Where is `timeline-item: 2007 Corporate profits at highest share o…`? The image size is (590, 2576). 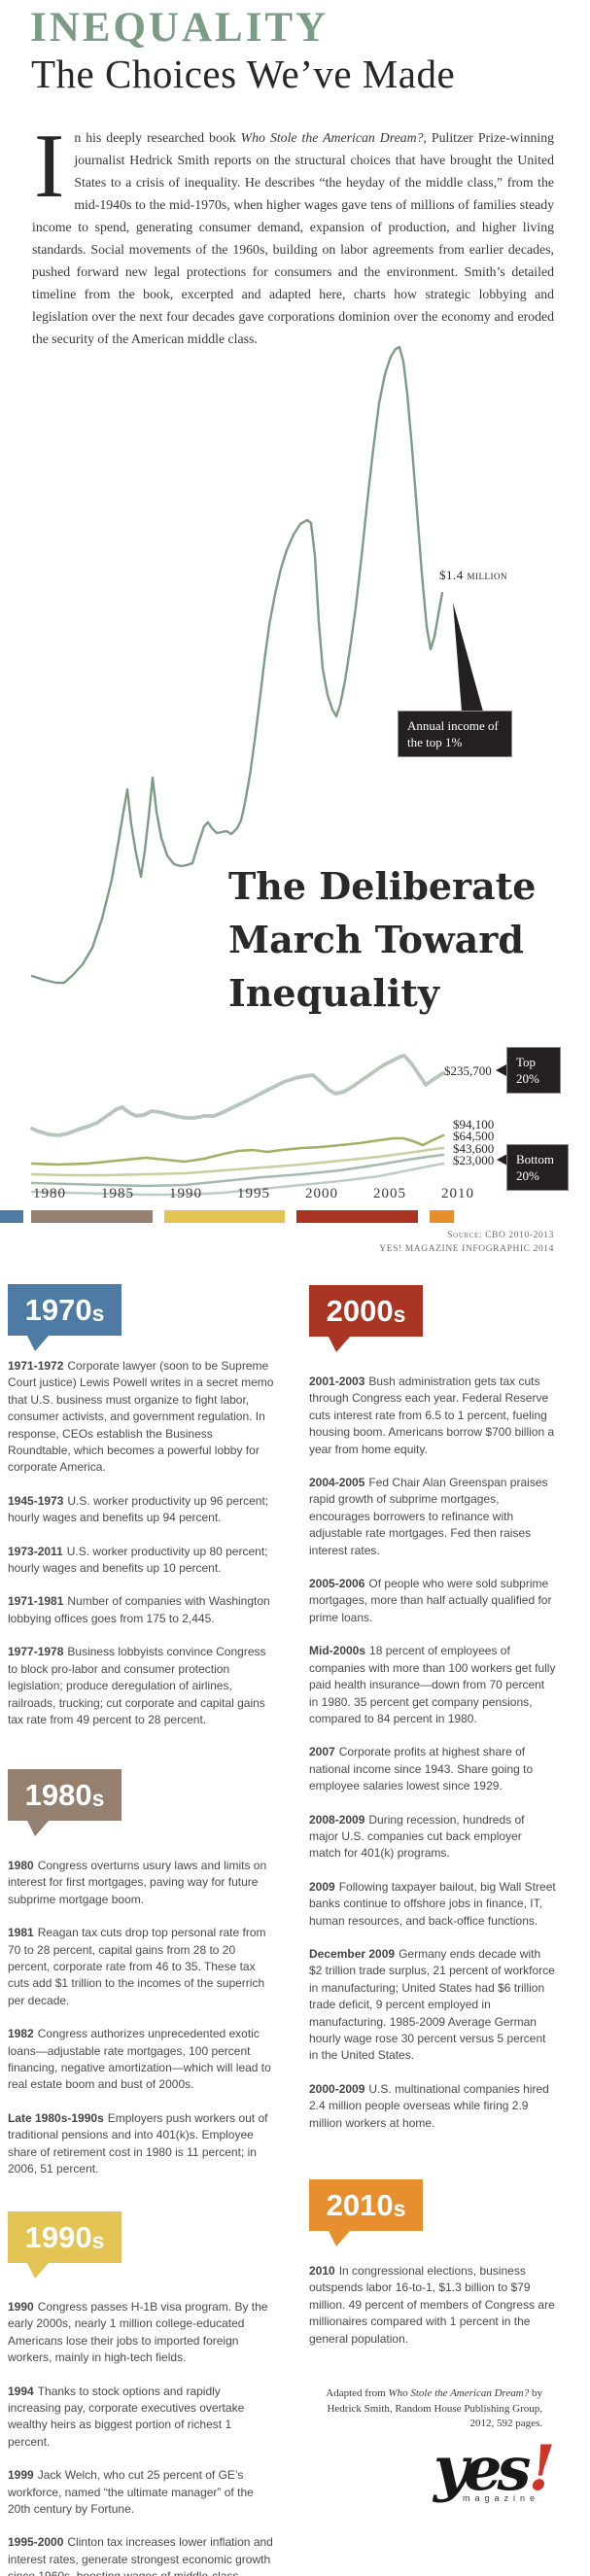
timeline-item: 2007 Corporate profits at highest share o… is located at coordinates (433, 1769).